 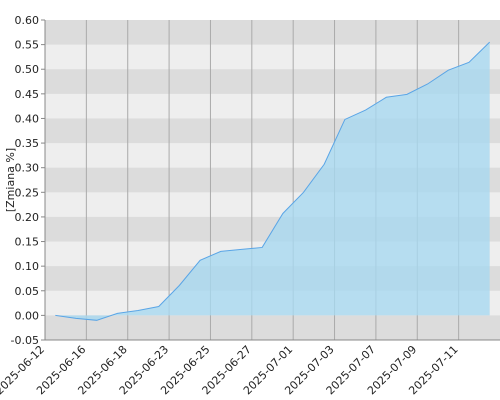 I want to click on y-tick-label: 0.25, so click(x=27, y=192).